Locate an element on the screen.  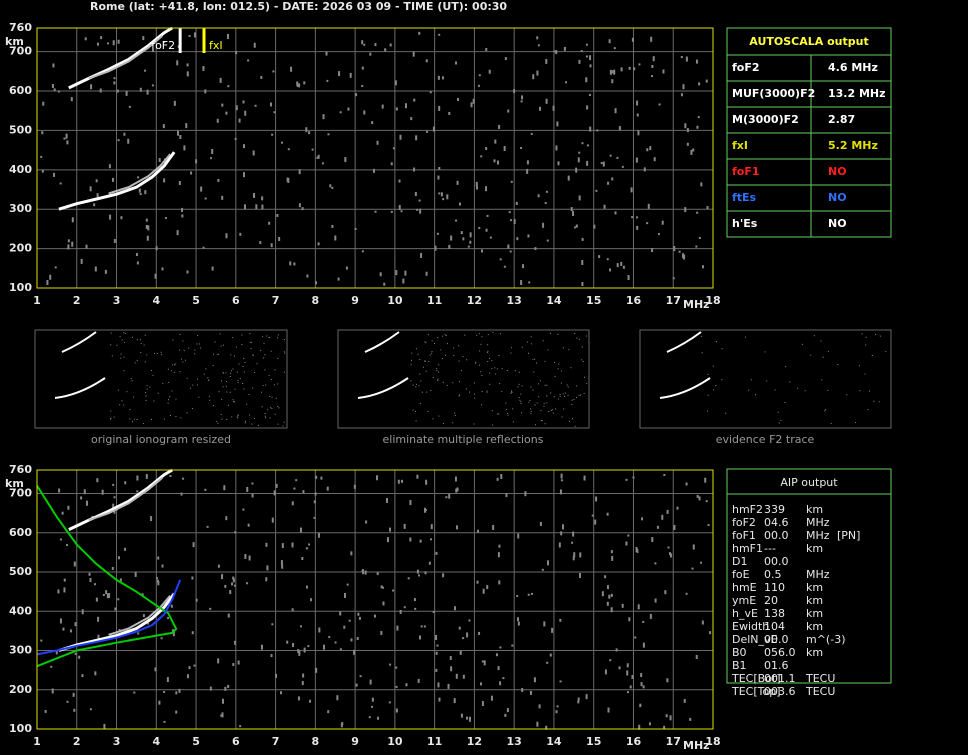
y-tick-label: 200 is located at coordinates (20, 248).